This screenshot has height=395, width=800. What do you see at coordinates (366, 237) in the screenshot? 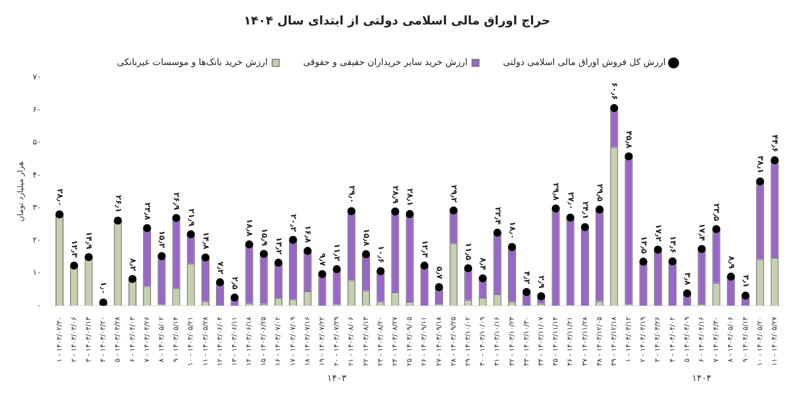
I see `data-label: ۱۵٫۸` at bounding box center [366, 237].